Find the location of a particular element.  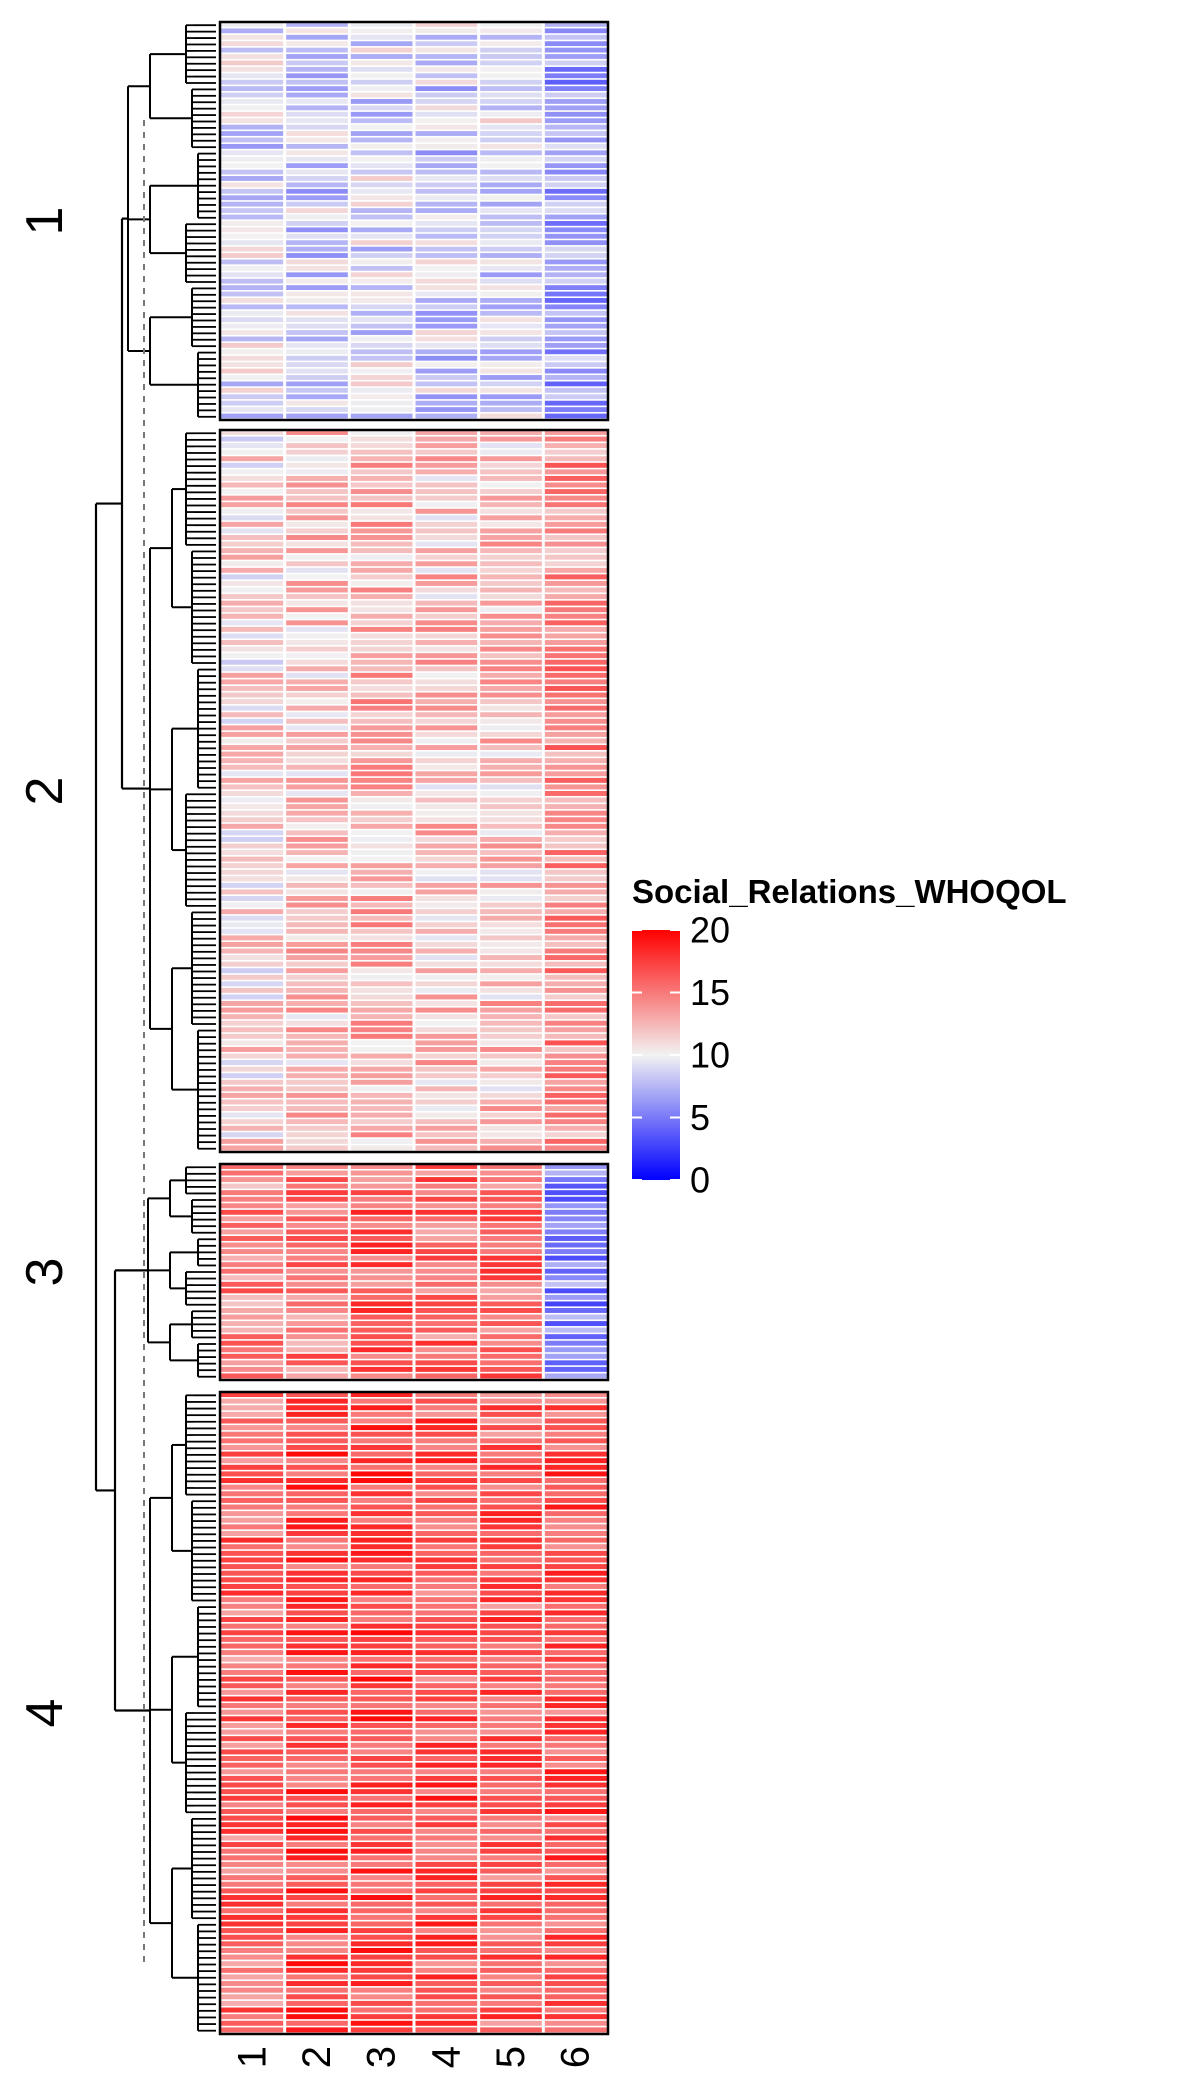

column-label: 3 is located at coordinates (382, 2057).